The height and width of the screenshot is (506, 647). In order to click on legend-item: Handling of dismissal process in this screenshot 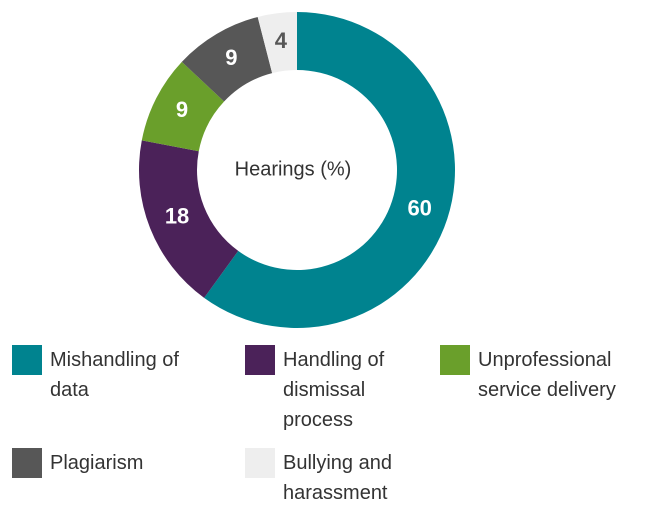, I will do `click(329, 390)`.